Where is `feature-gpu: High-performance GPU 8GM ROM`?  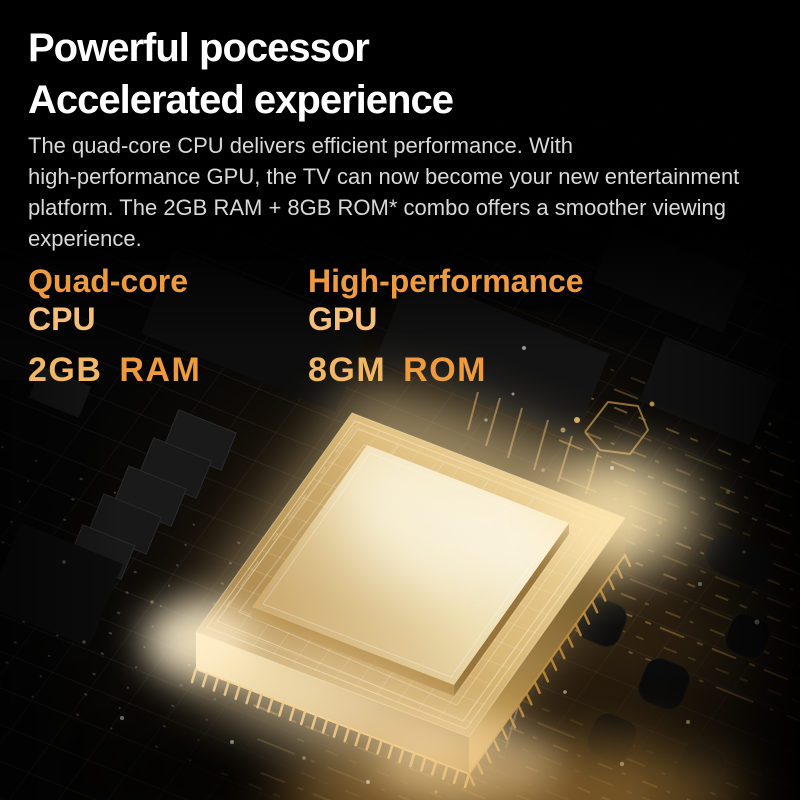
feature-gpu: High-performance GPU 8GM ROM is located at coordinates (540, 326).